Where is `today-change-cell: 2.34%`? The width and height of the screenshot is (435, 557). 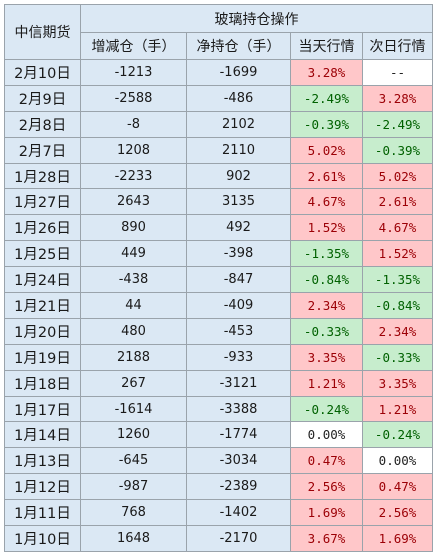
today-change-cell: 2.34% is located at coordinates (326, 305).